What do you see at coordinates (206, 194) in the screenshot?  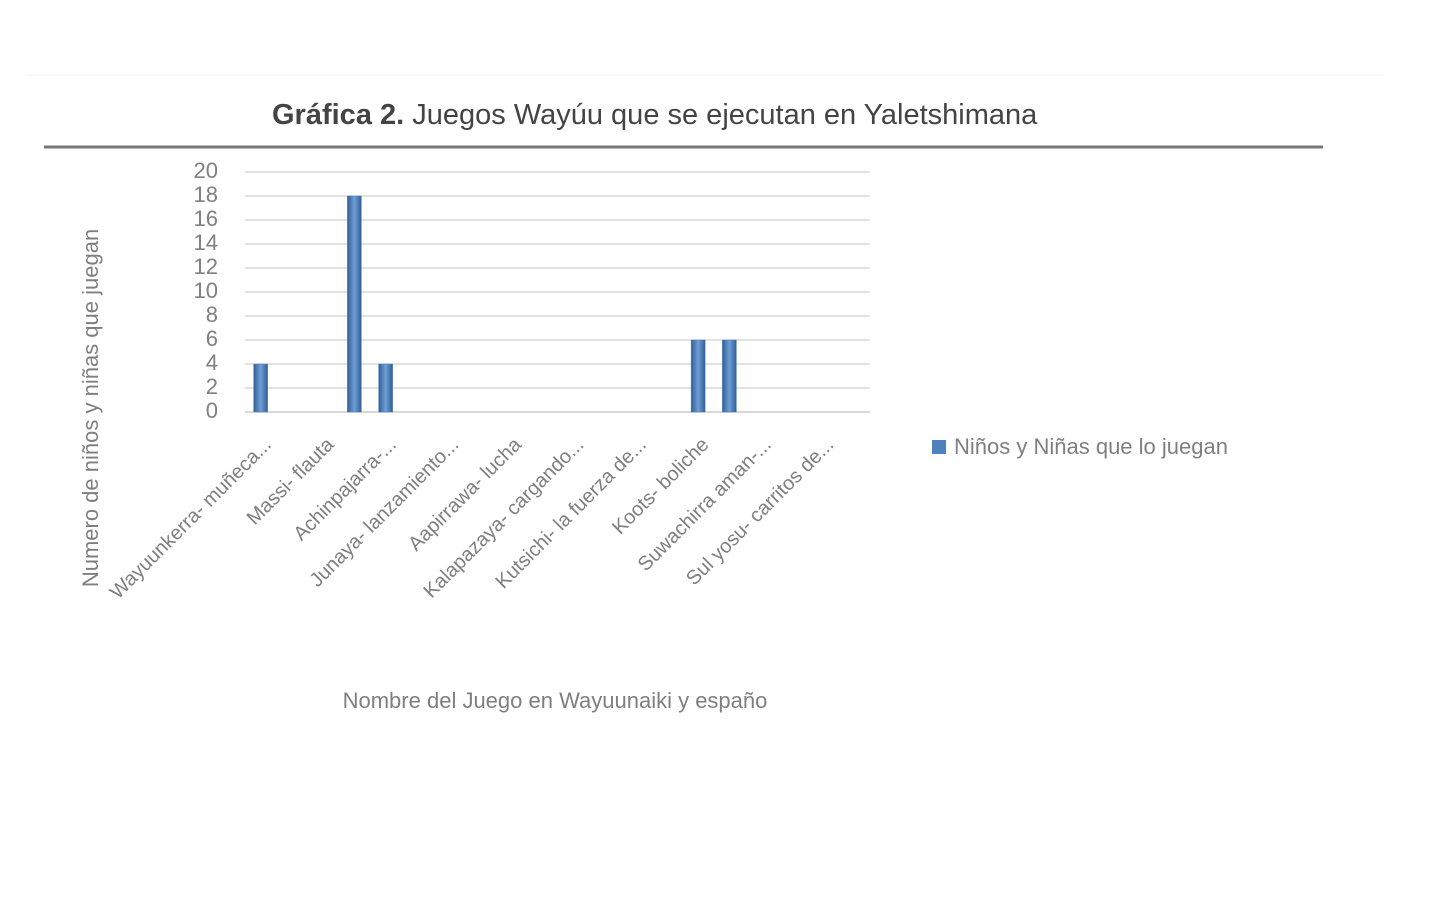 I see `y-tick-label: 18` at bounding box center [206, 194].